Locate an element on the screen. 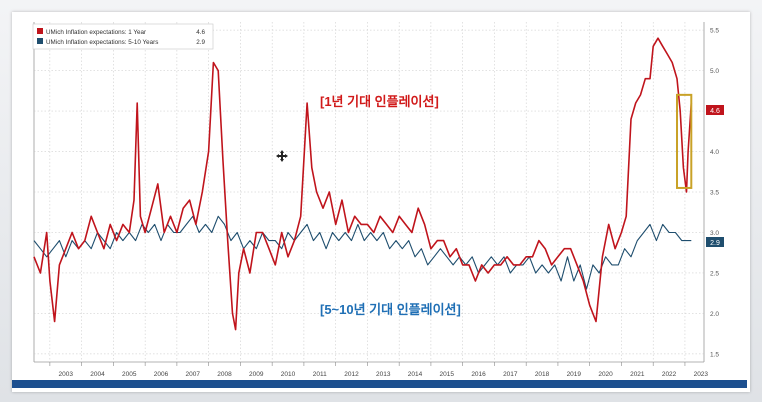 Image resolution: width=762 pixels, height=402 pixels. y-tick-label: 5.5 is located at coordinates (714, 31).